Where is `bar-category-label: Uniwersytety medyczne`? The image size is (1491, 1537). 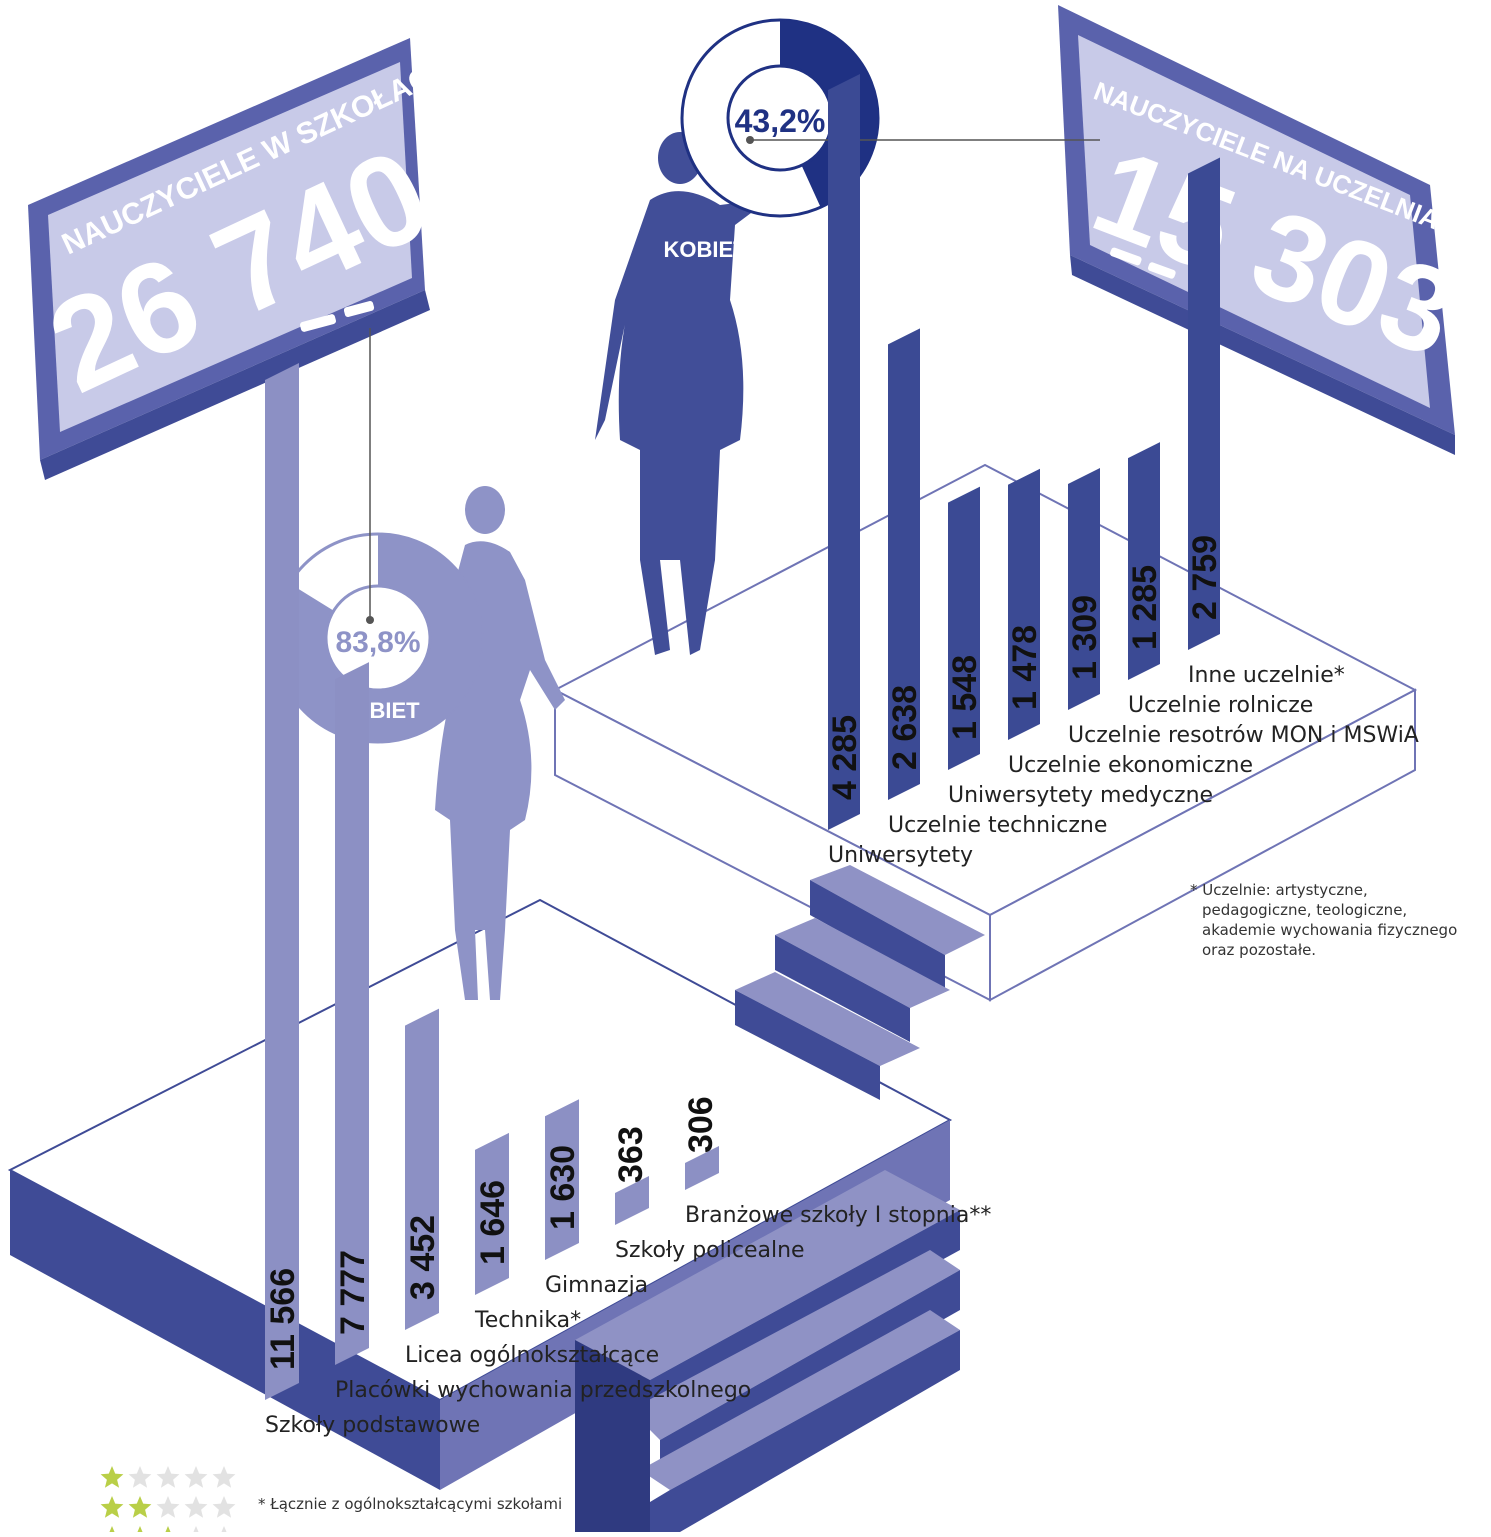 bar-category-label: Uniwersytety medyczne is located at coordinates (1080, 795).